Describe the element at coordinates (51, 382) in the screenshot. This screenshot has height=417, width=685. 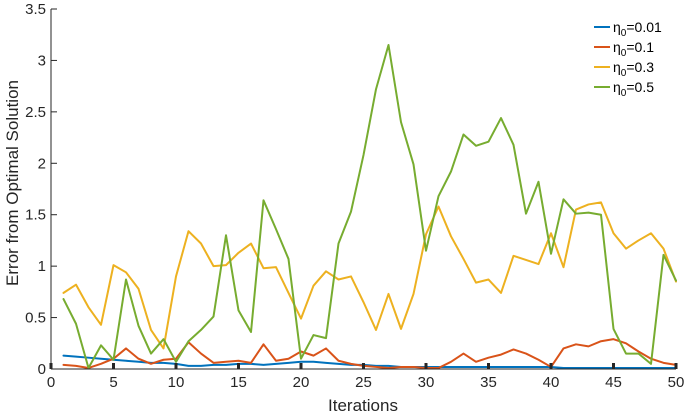
I see `x-tick-label: 0` at that location.